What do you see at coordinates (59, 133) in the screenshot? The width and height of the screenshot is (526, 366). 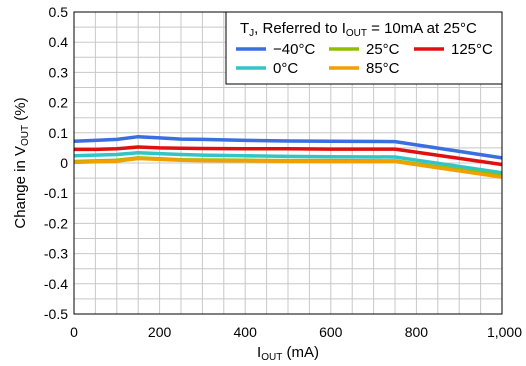 I see `y-tick-label: 0.1` at bounding box center [59, 133].